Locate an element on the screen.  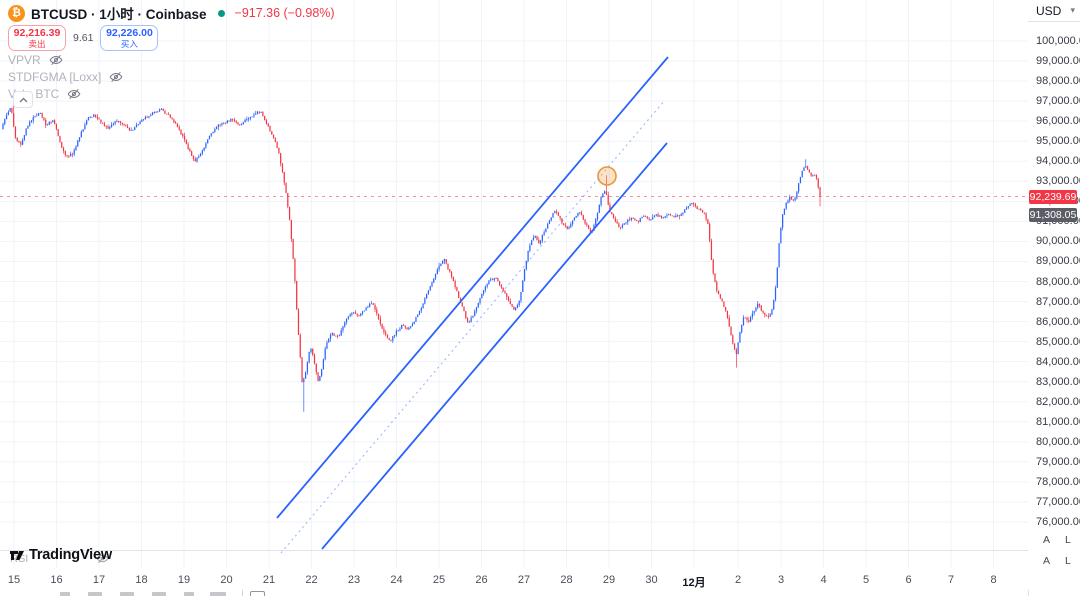
indicator-row: VPVR is located at coordinates (171, 60).